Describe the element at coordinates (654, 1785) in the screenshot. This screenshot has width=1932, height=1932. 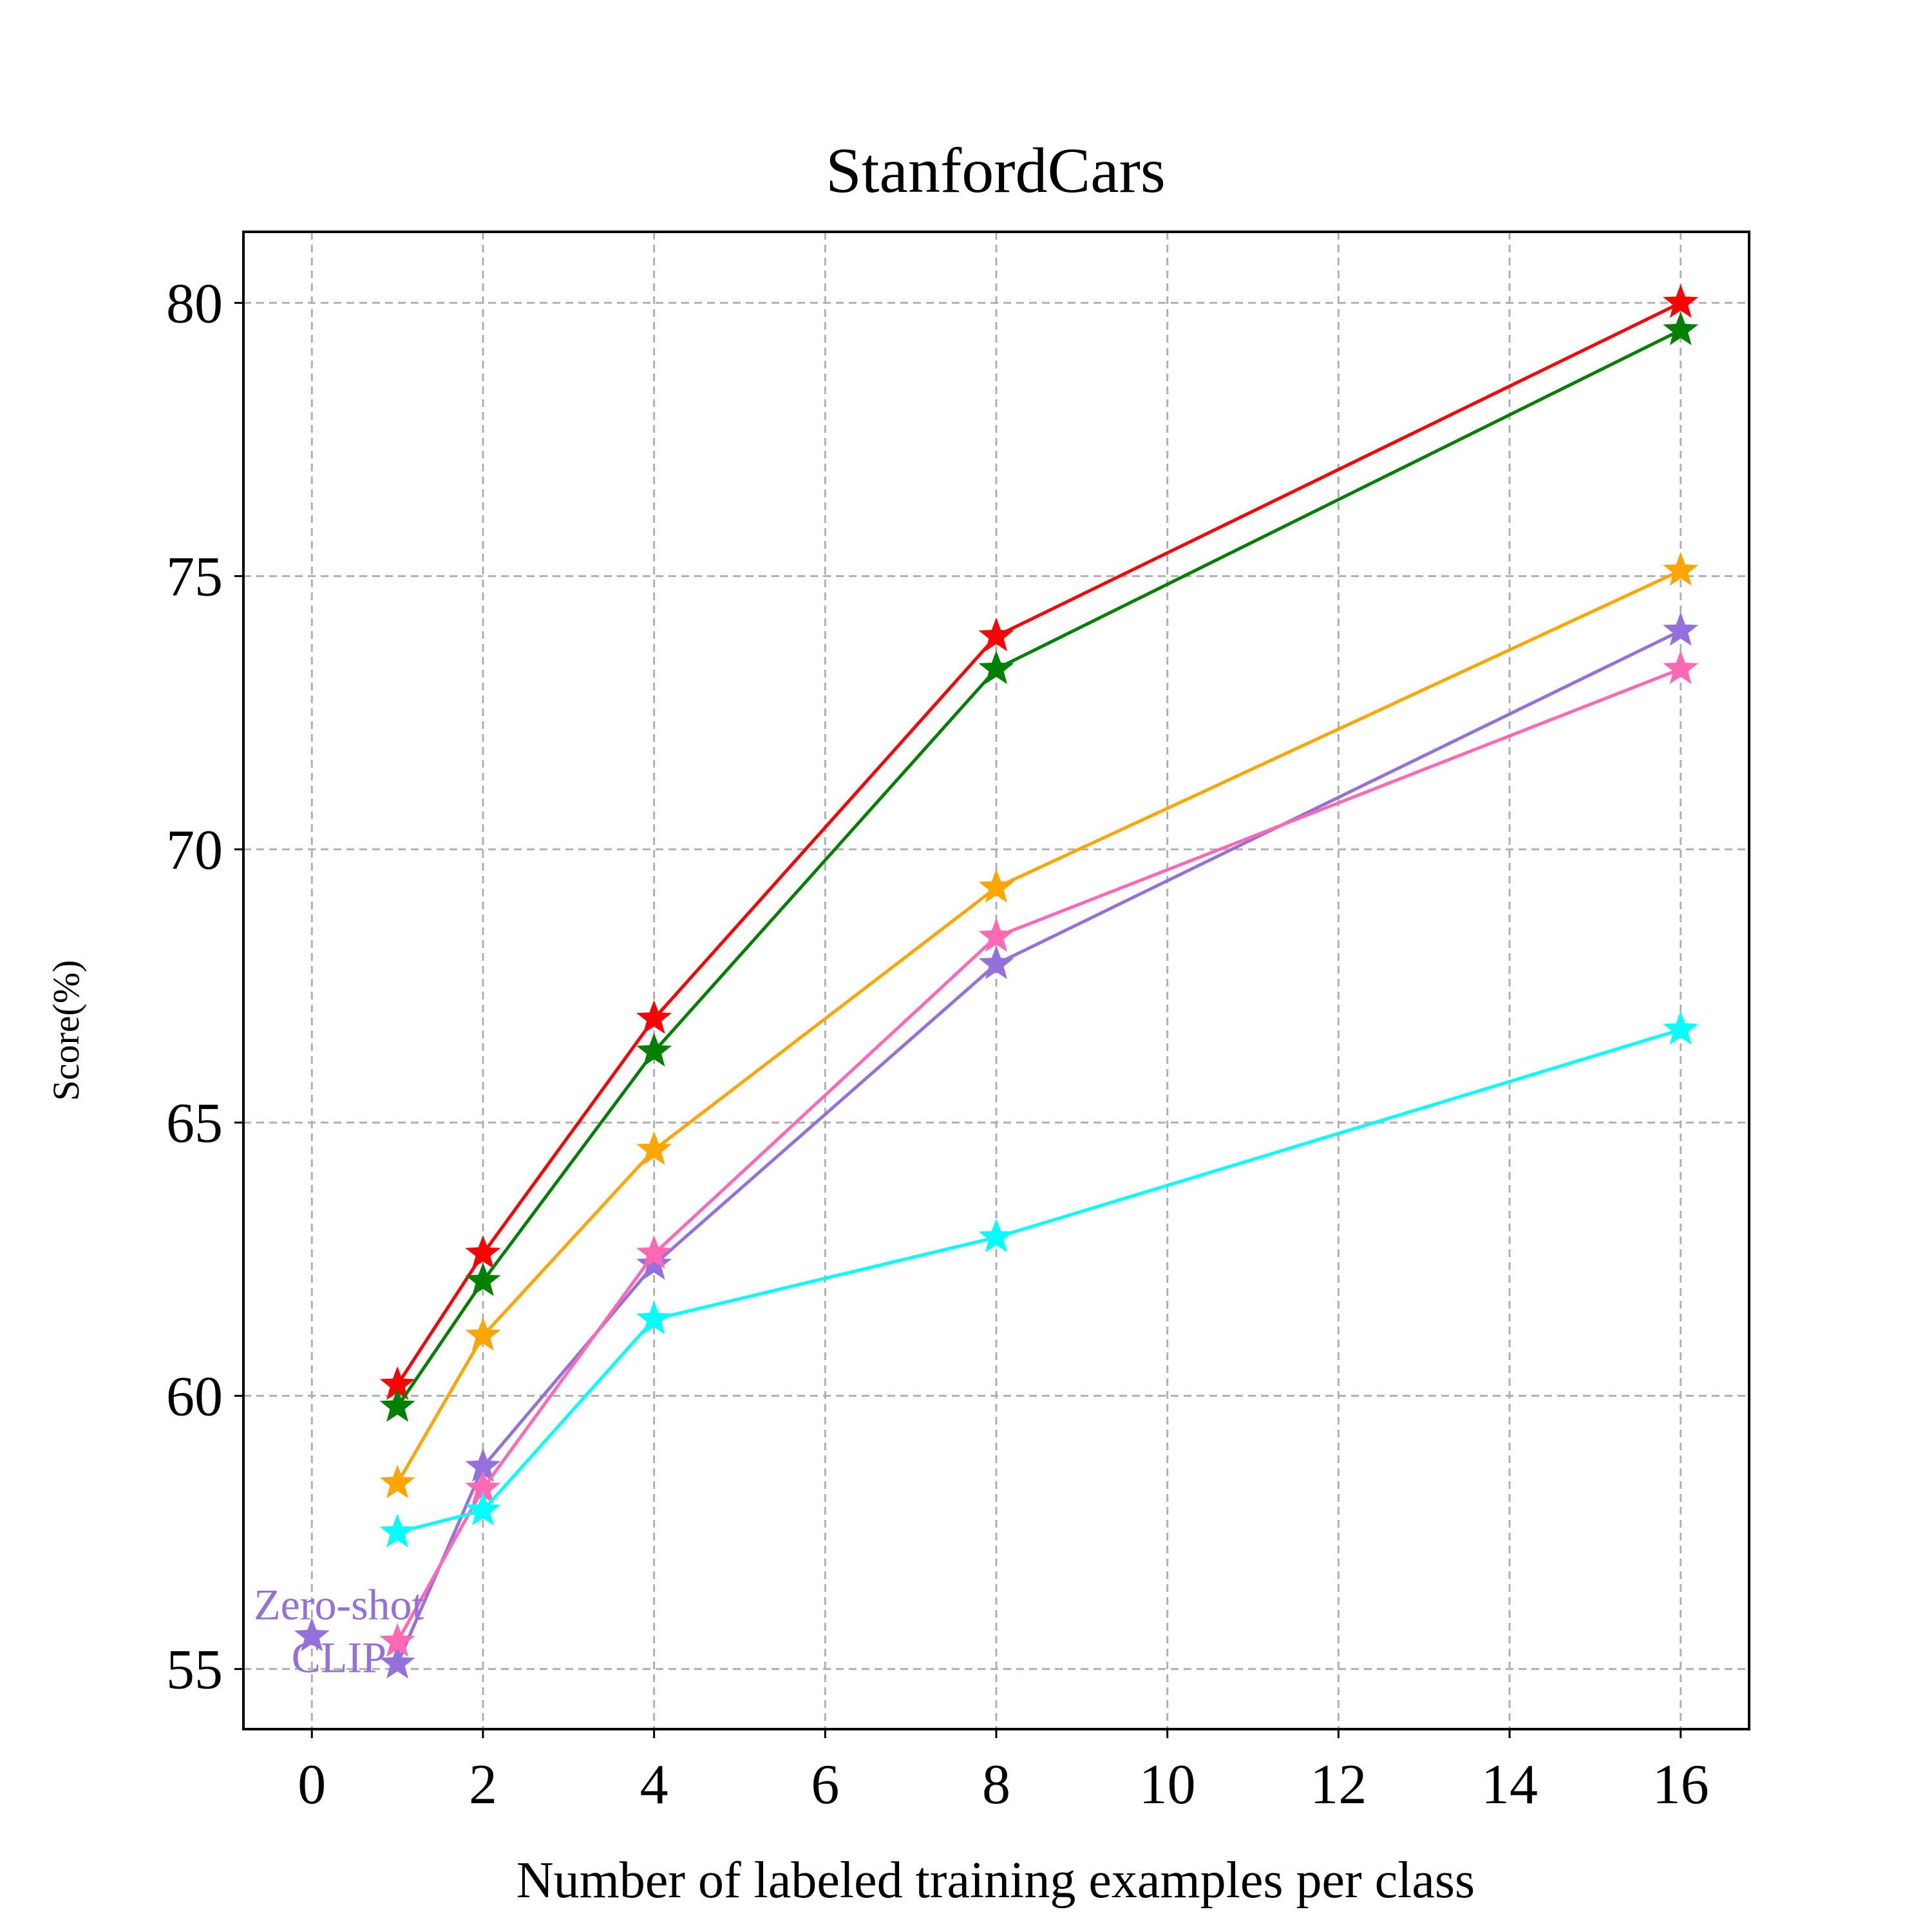
I see `x-tick-label: 4` at that location.